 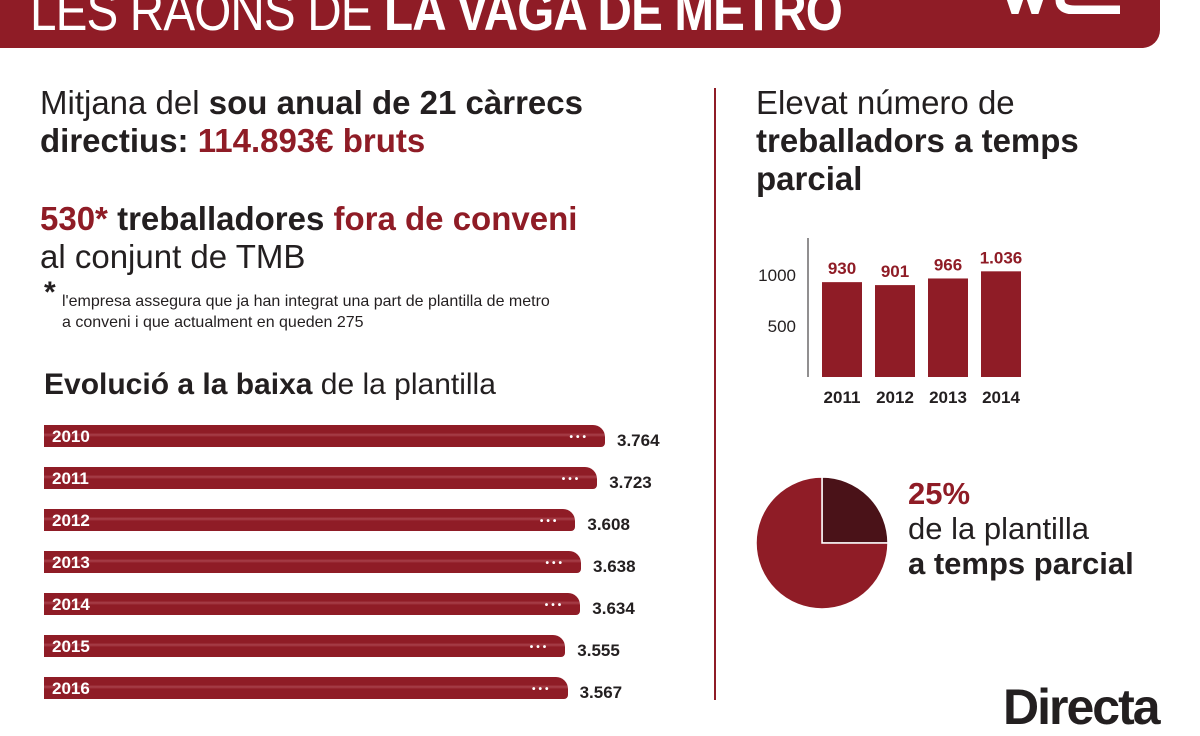 I want to click on bar-value-label: 3.608, so click(x=608, y=524).